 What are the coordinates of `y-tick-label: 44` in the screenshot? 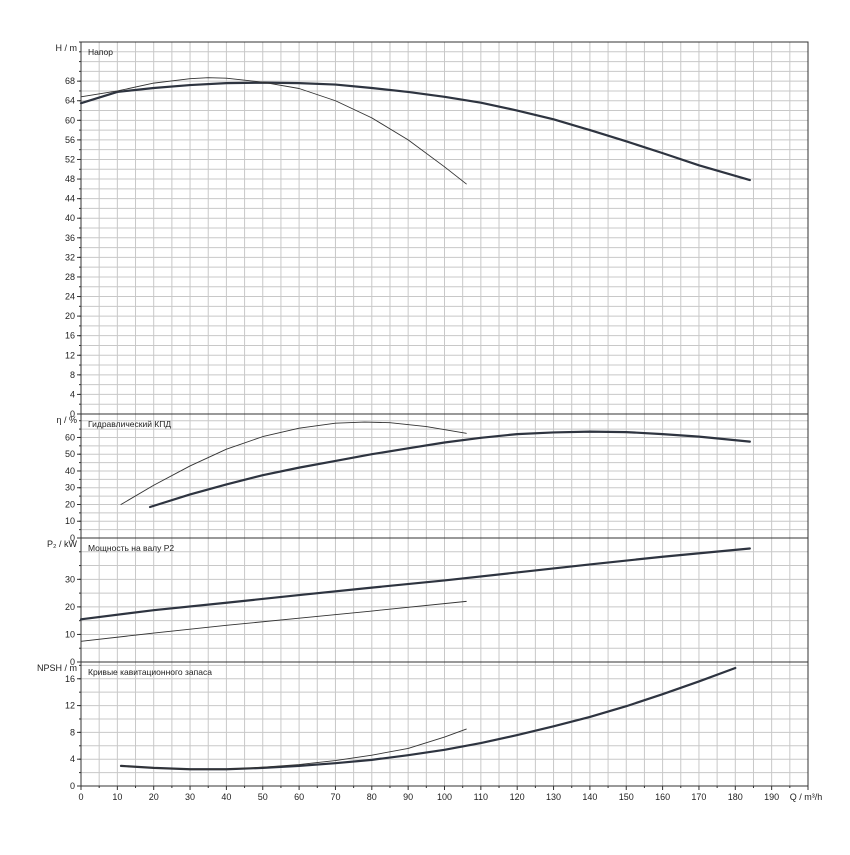 It's located at (70, 199).